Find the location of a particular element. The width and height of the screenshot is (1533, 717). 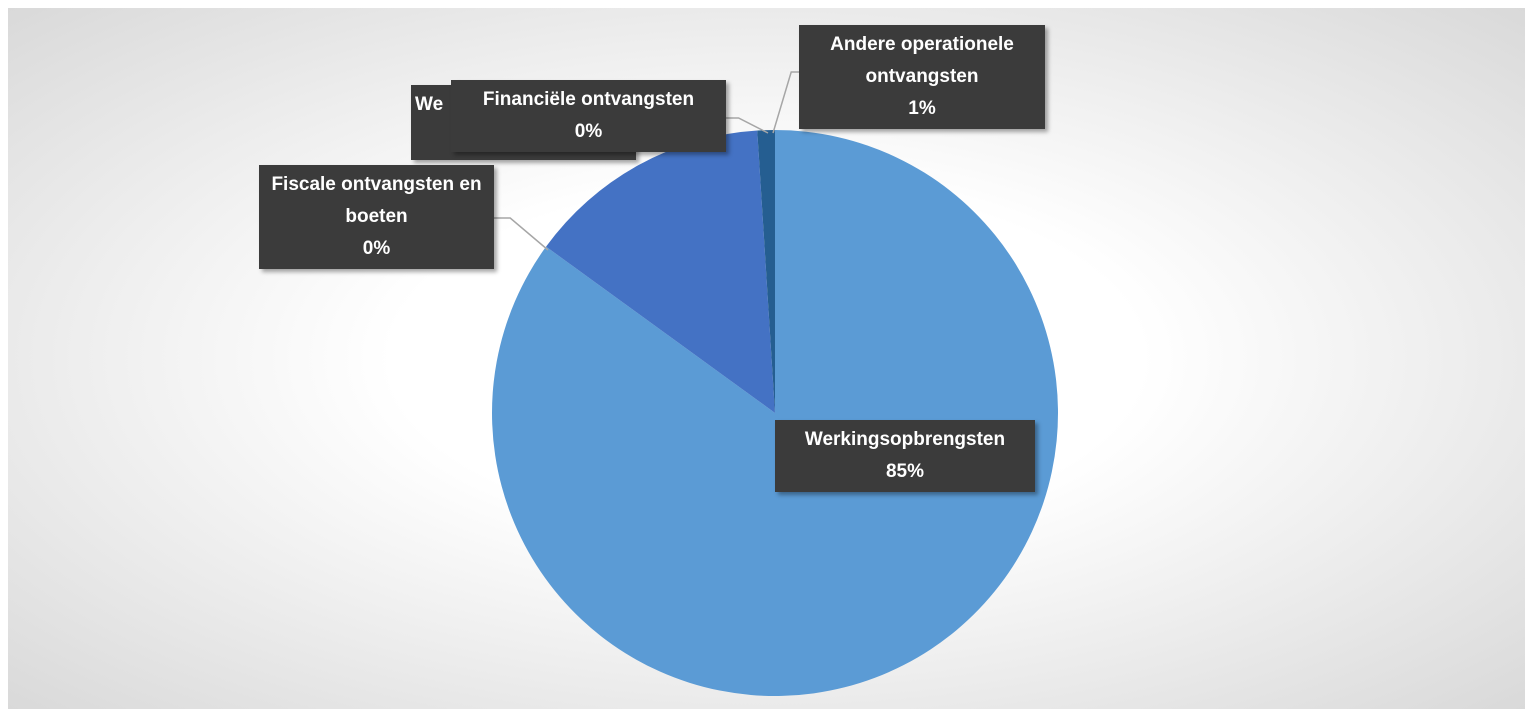

label-value: 85% is located at coordinates (905, 471).